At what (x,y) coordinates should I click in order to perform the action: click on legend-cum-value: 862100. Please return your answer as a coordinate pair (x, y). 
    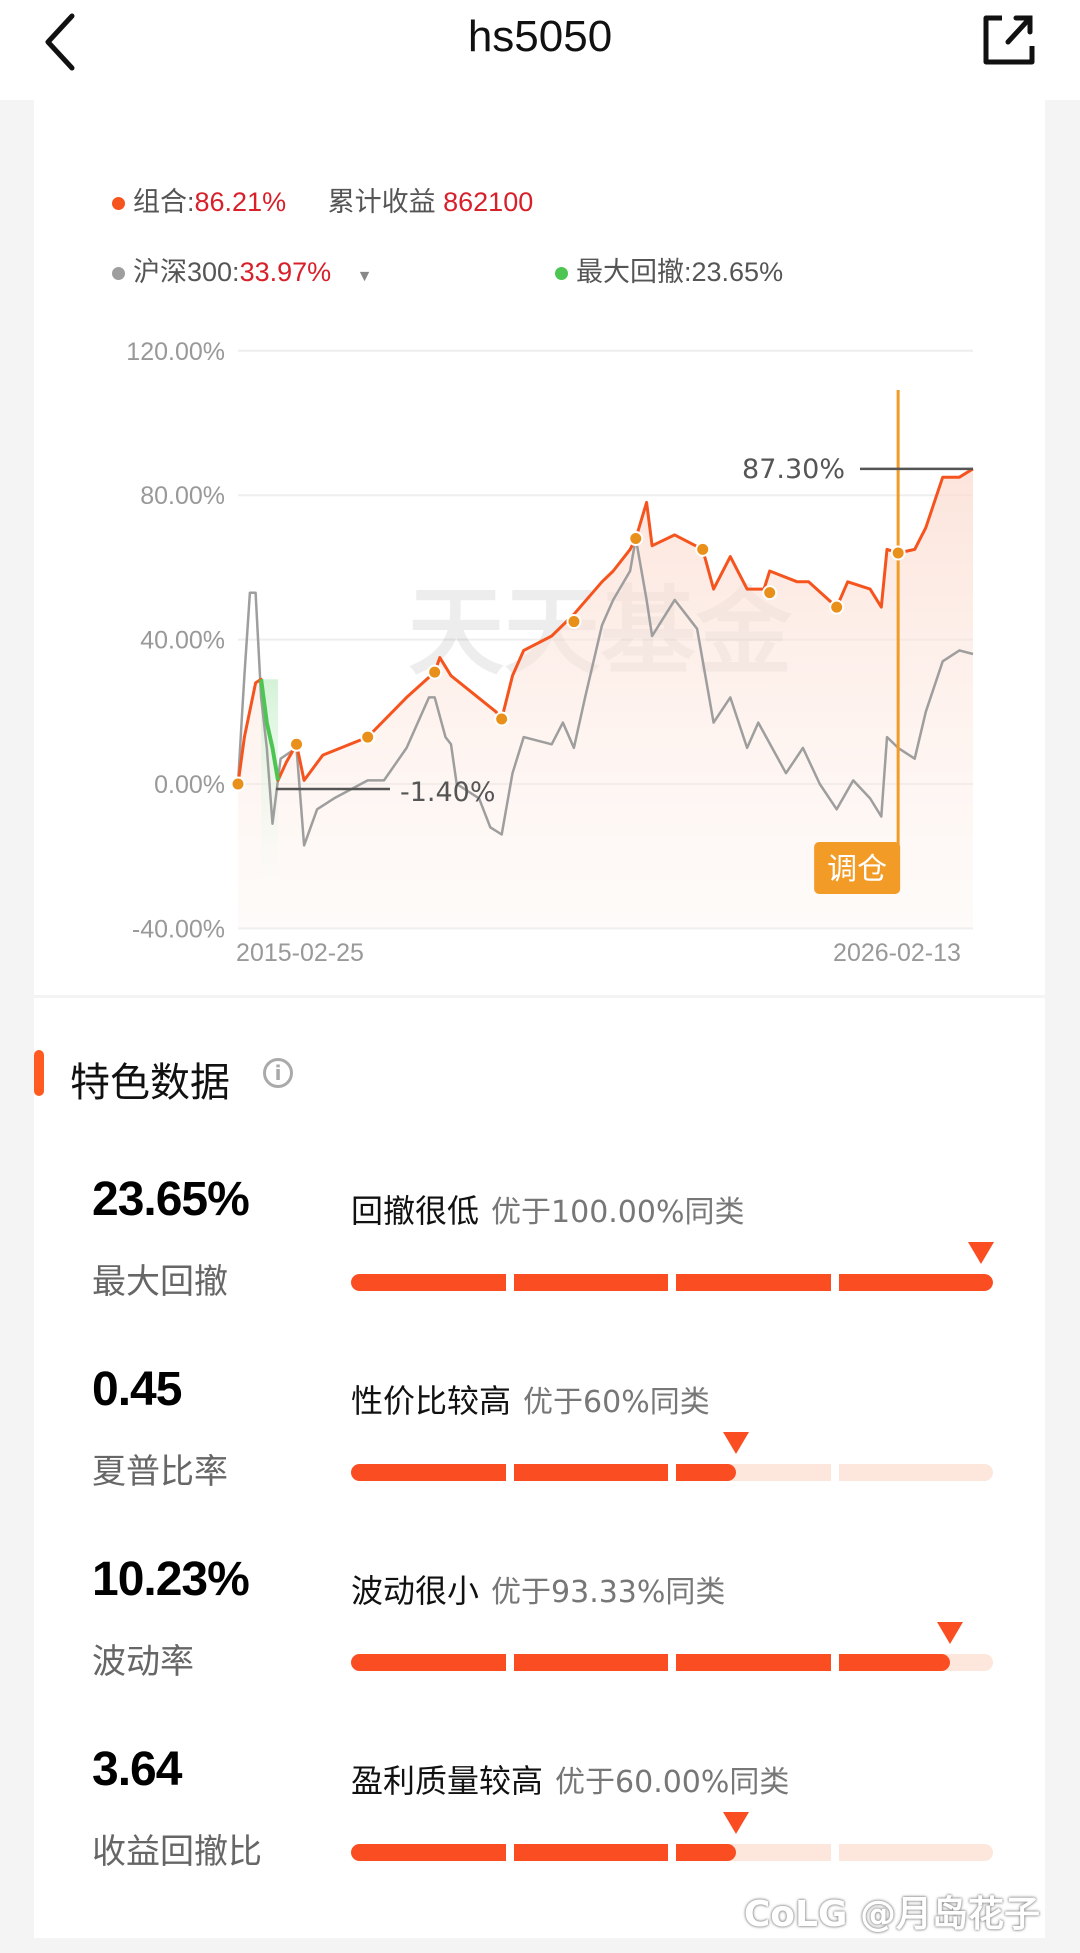
    Looking at the image, I should click on (488, 202).